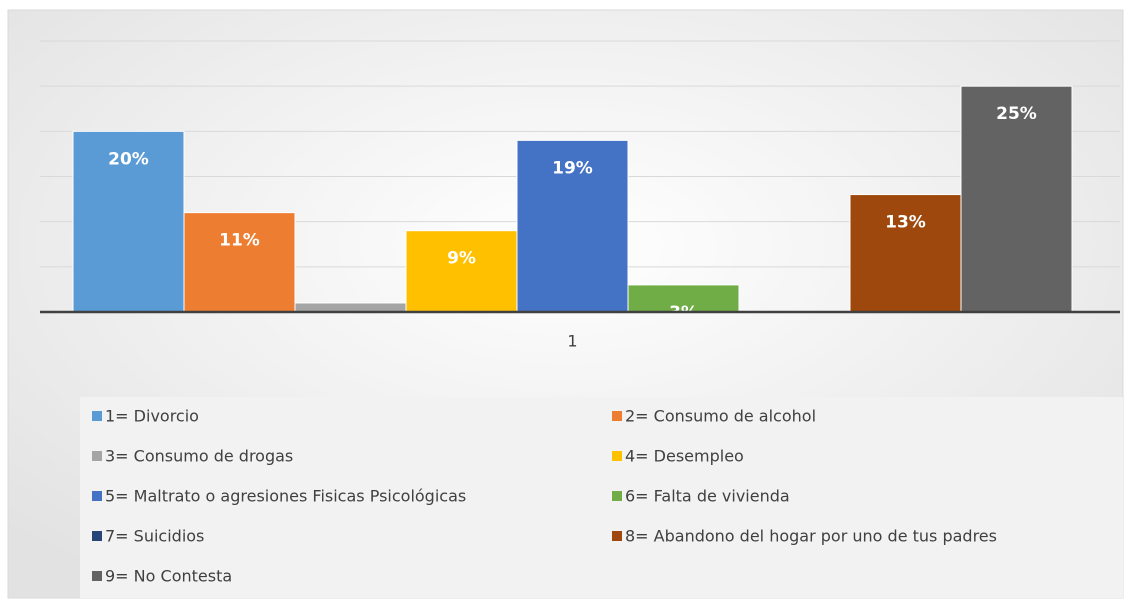  What do you see at coordinates (154, 536) in the screenshot?
I see `legend-label: 7= Suicidios` at bounding box center [154, 536].